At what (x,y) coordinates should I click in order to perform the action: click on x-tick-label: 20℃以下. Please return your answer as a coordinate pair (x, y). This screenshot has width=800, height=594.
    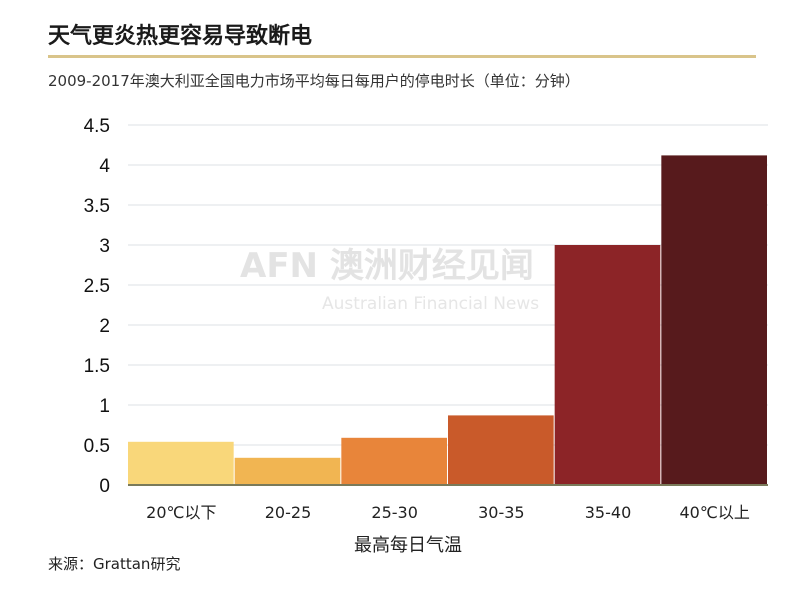
    Looking at the image, I should click on (181, 512).